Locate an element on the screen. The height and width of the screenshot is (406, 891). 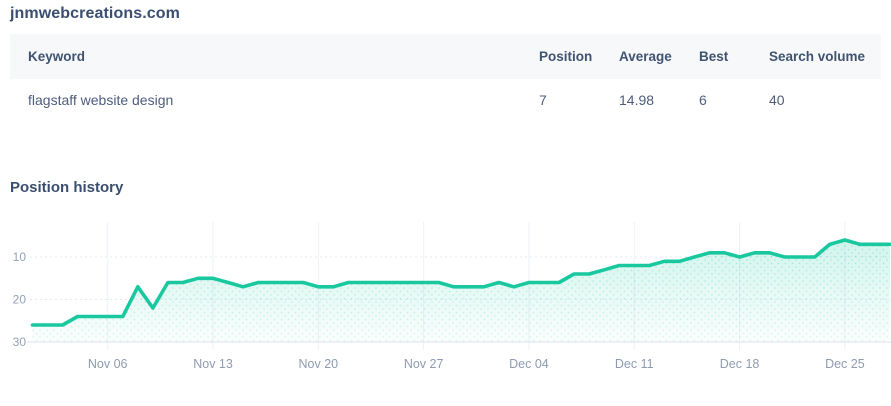
y-axis-label: 20 is located at coordinates (20, 300).